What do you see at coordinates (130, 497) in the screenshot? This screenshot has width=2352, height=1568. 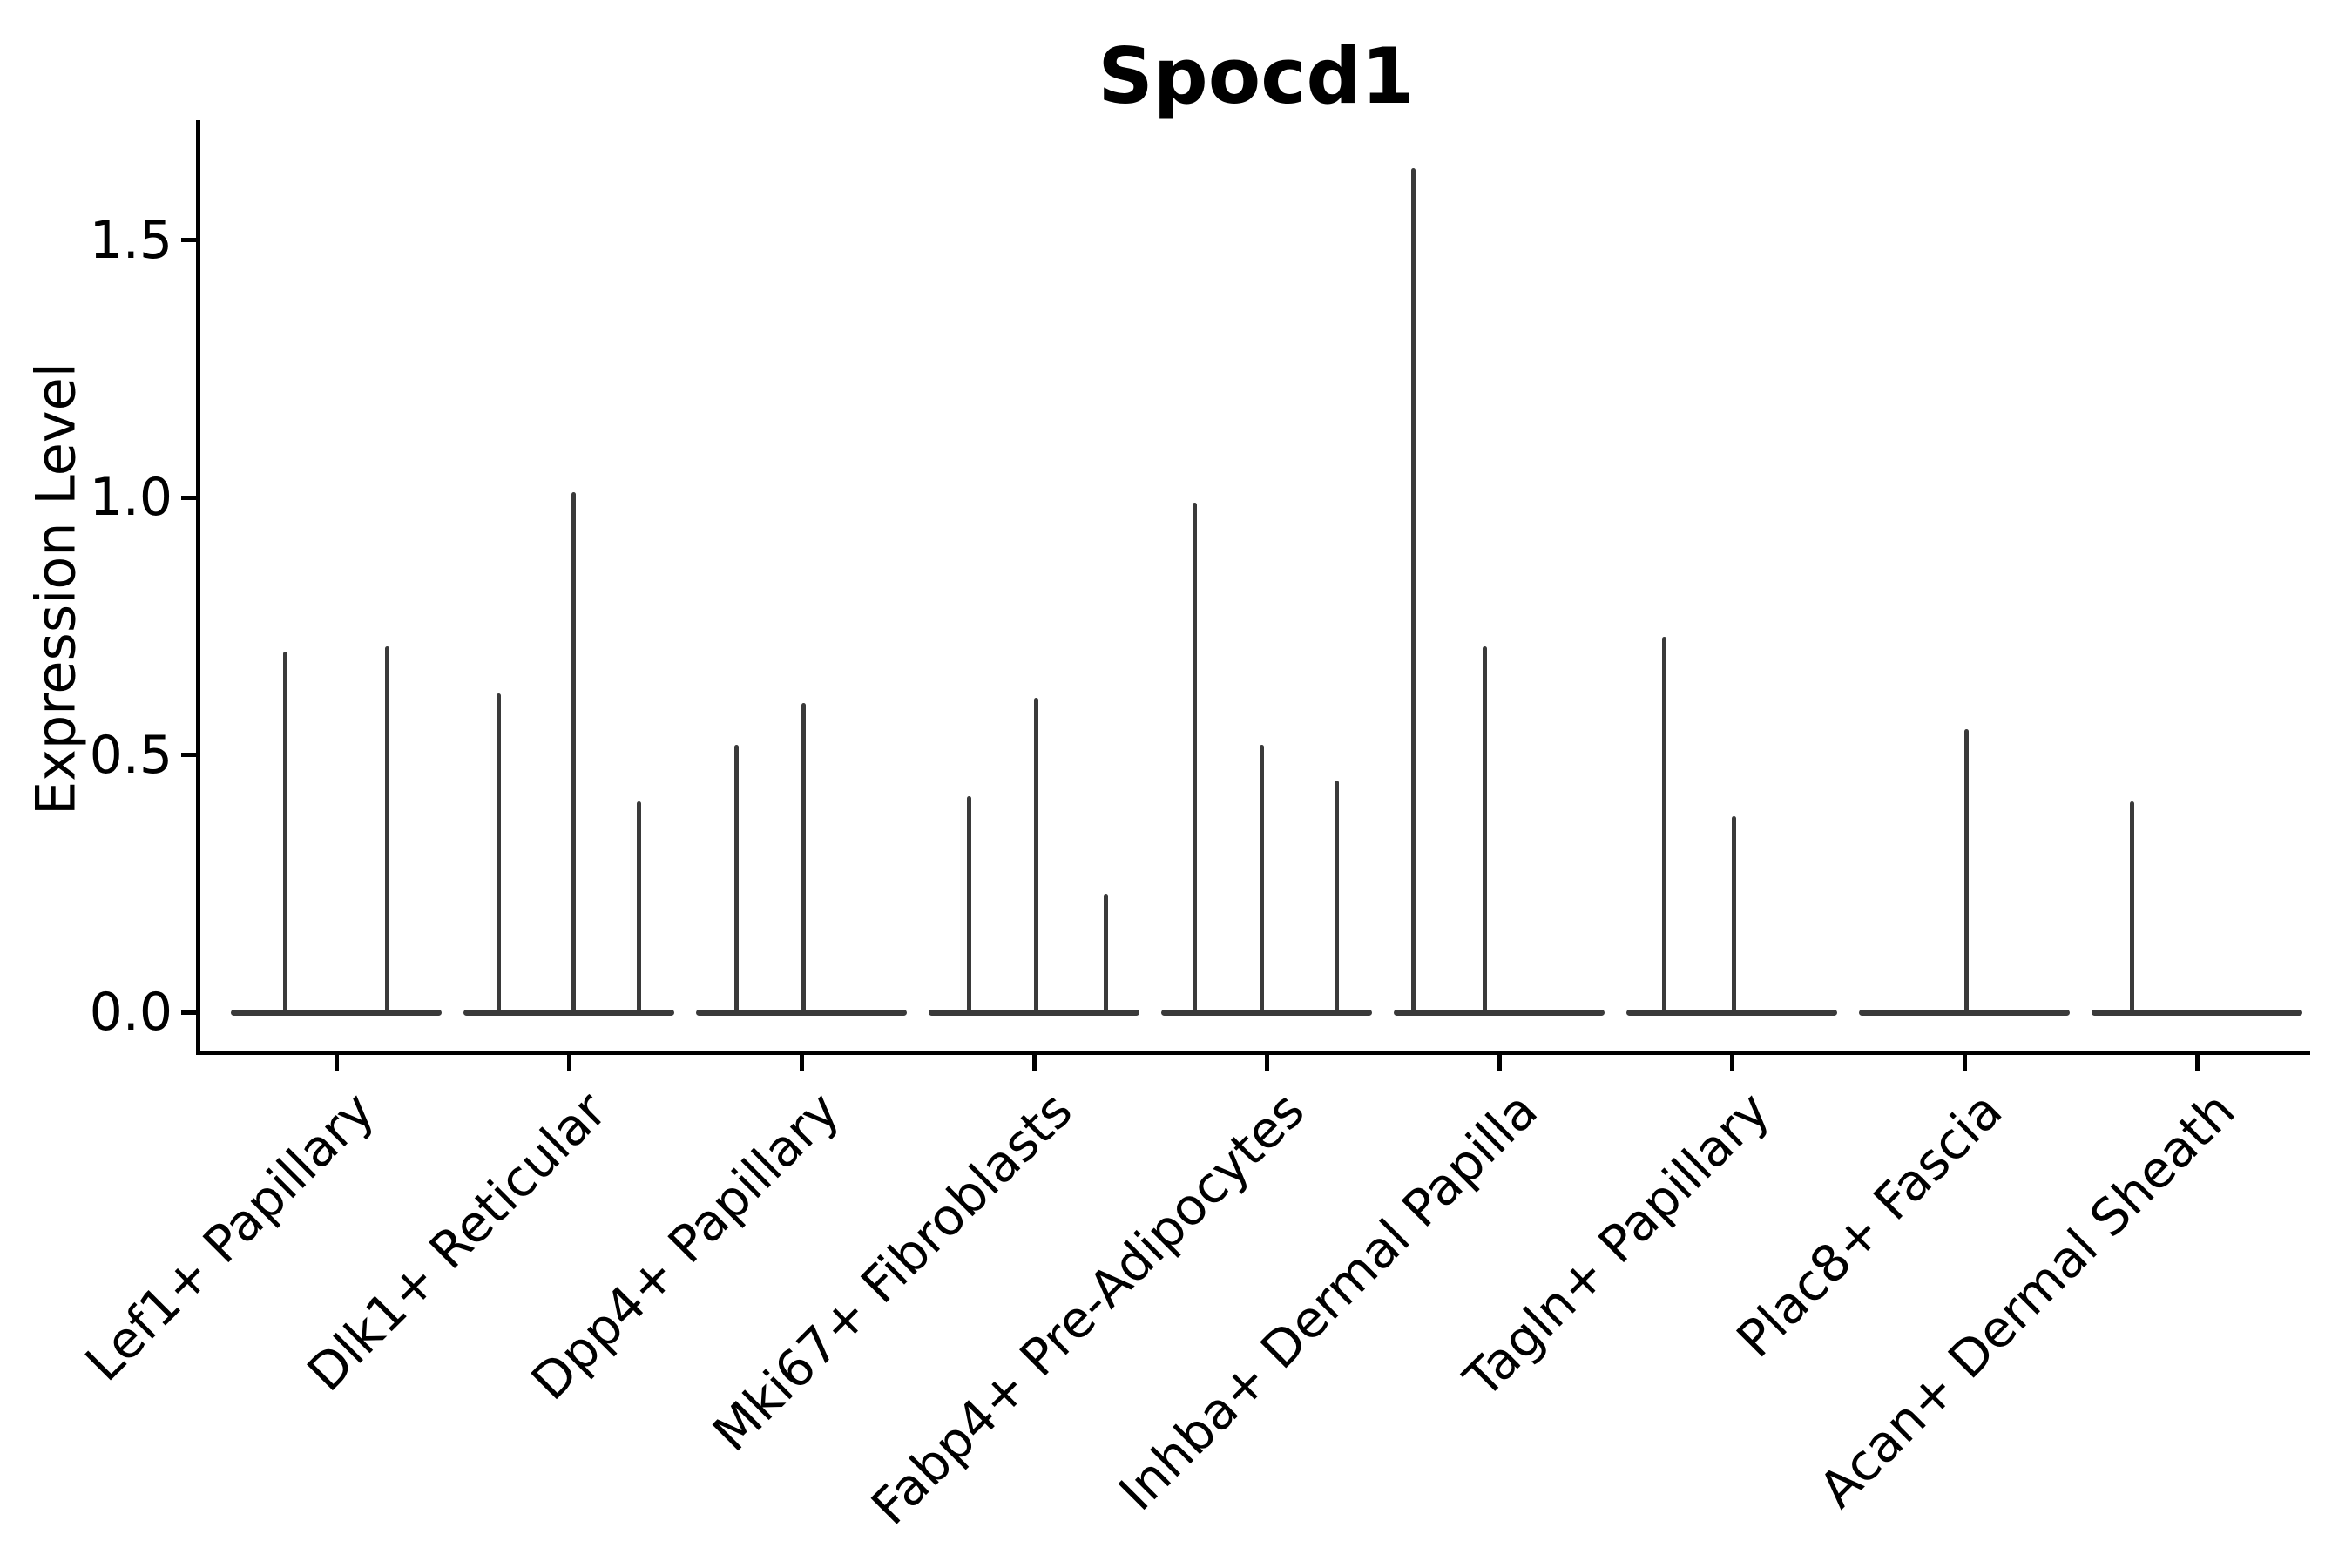 I see `y-tick-label: 1.0` at bounding box center [130, 497].